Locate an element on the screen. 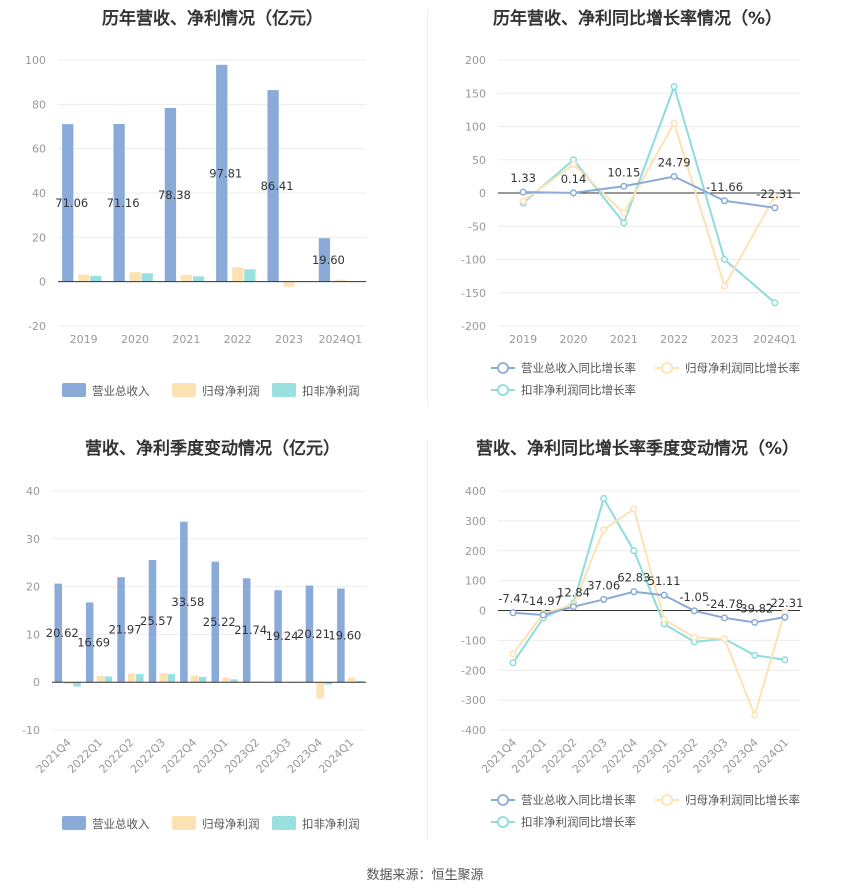  x-tick-label: 2024Q1 is located at coordinates (775, 339).